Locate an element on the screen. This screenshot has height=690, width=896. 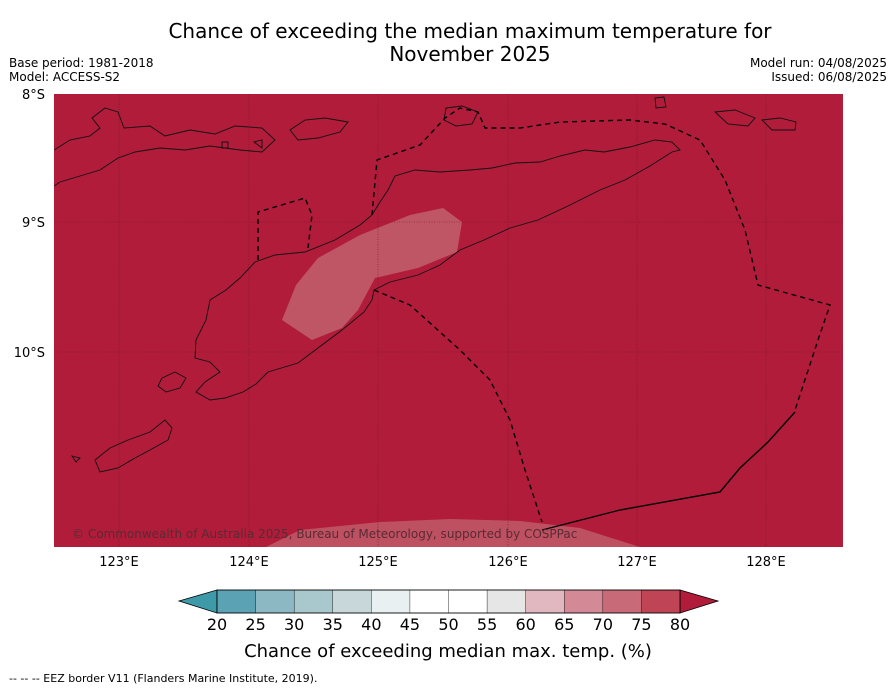
lon-label-125e: 125°E is located at coordinates (378, 562).